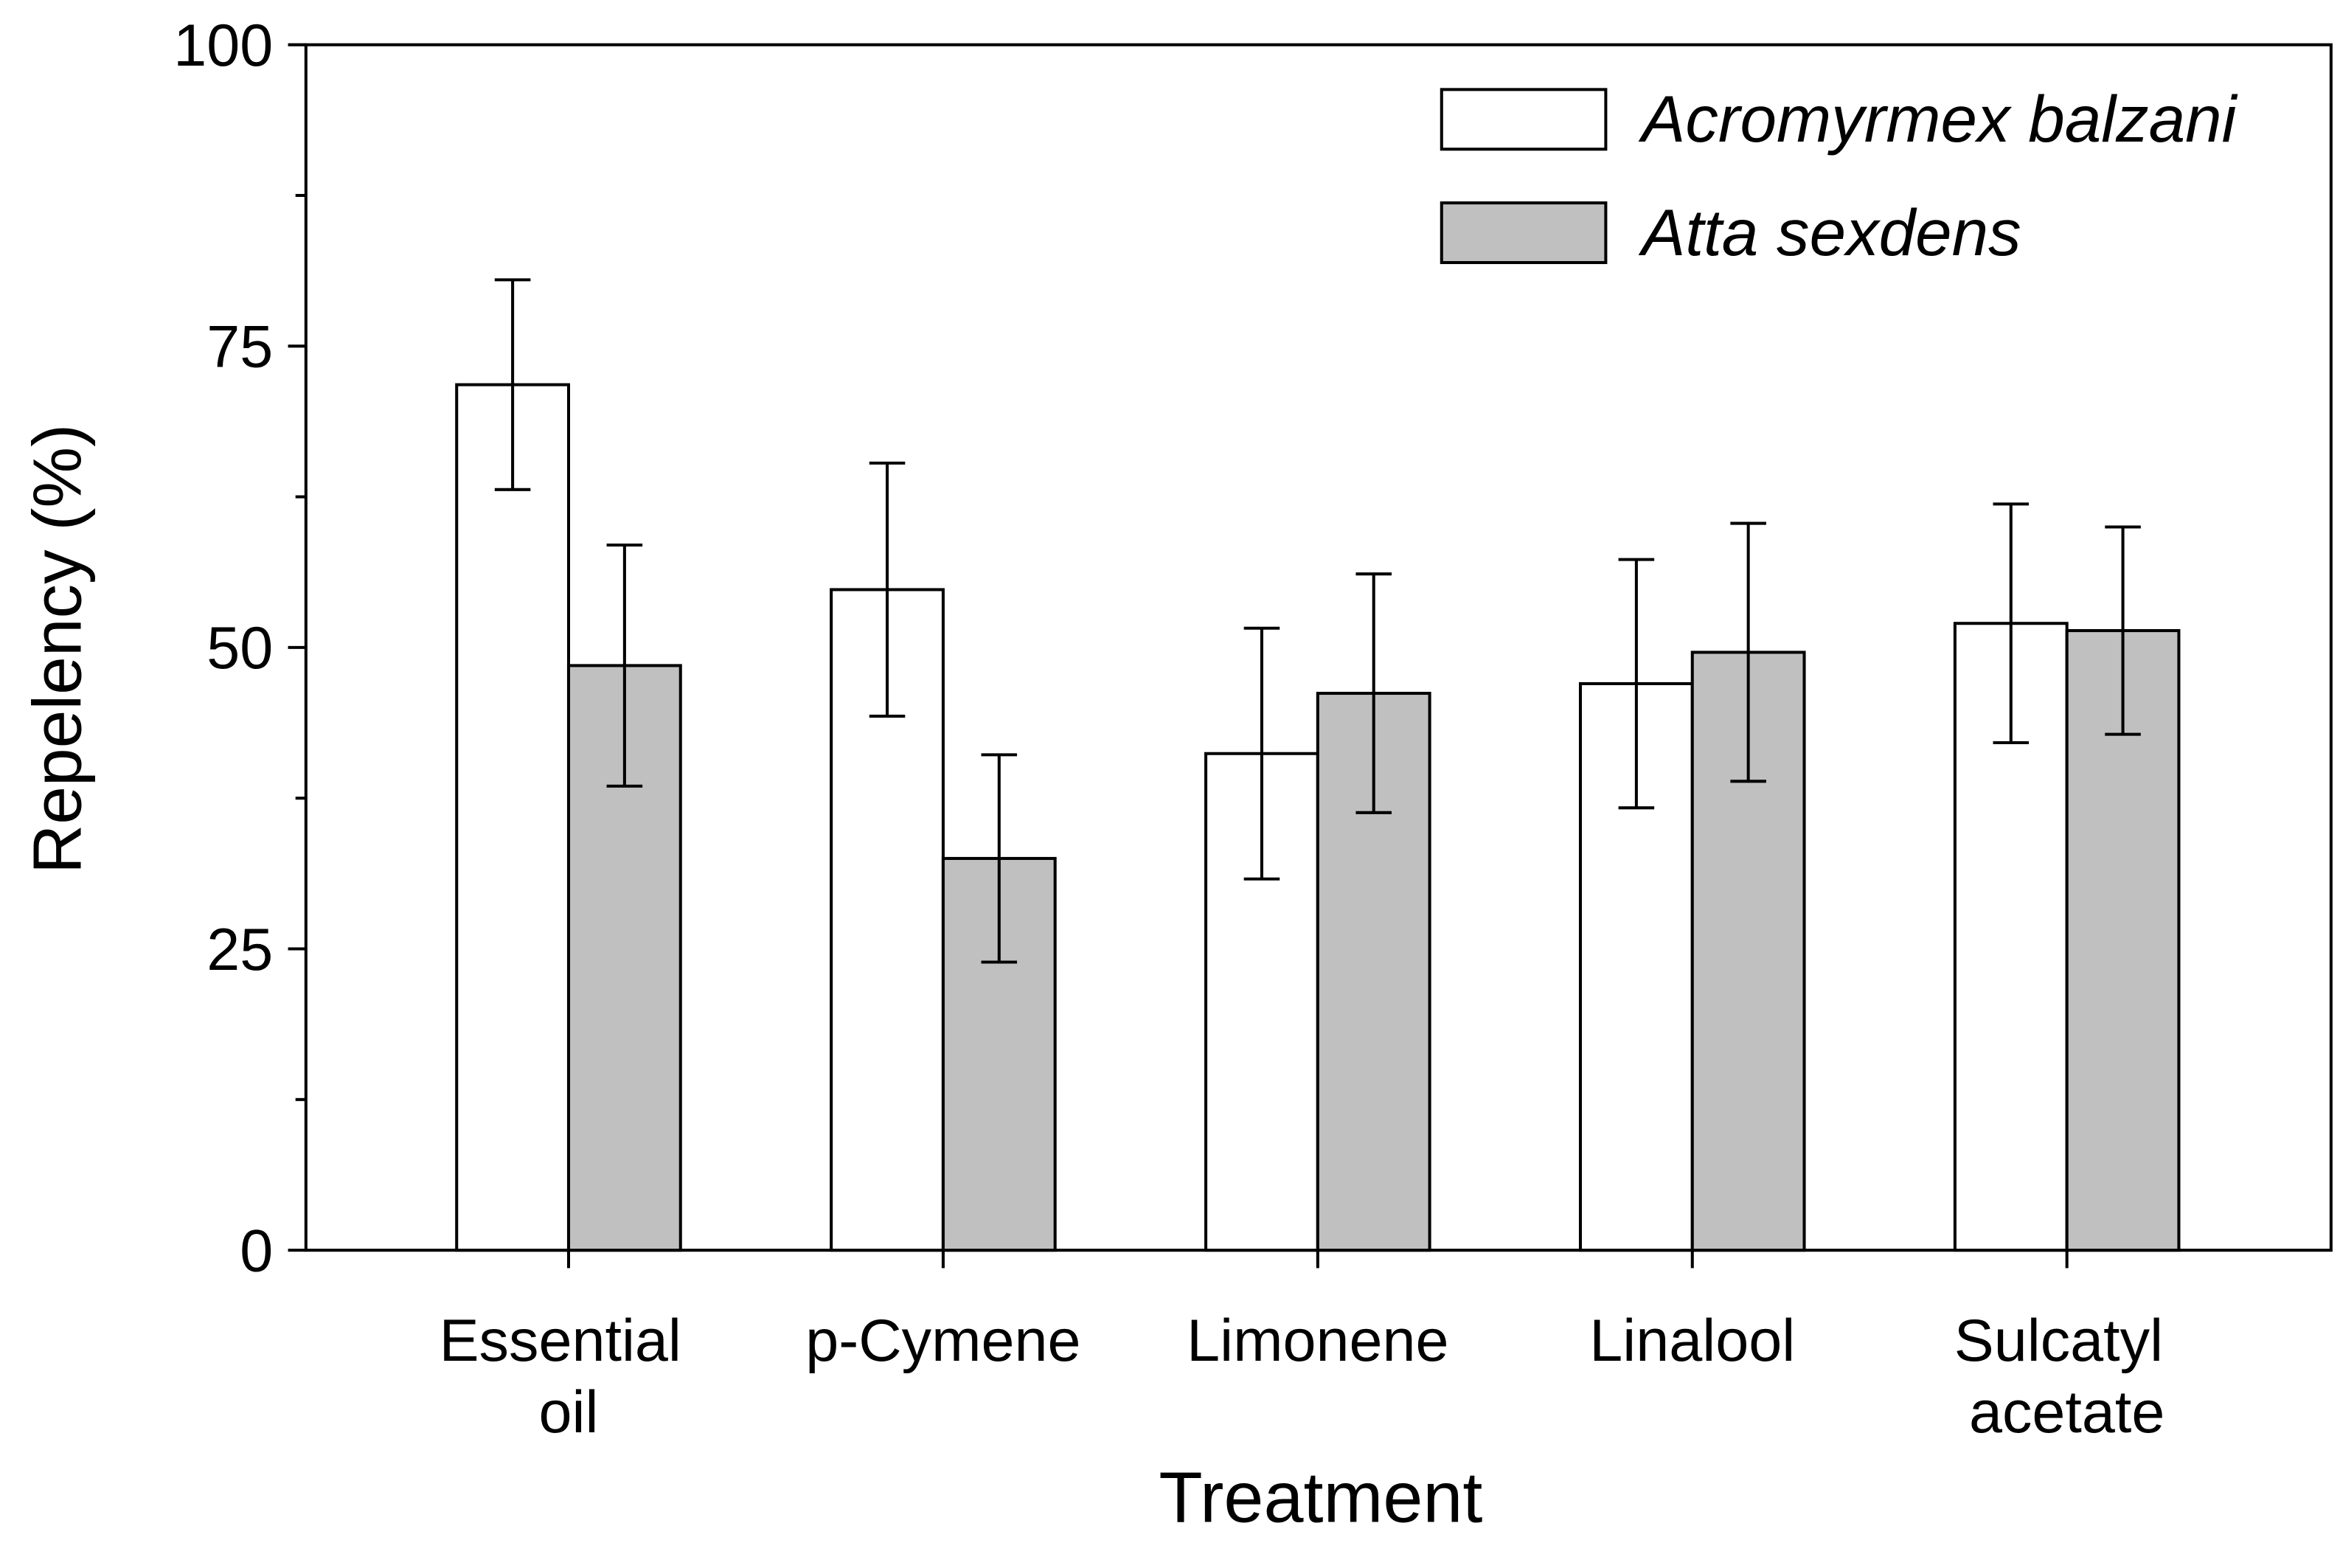  Describe the element at coordinates (569, 1377) in the screenshot. I see `x-tick-label: Essential oil` at that location.